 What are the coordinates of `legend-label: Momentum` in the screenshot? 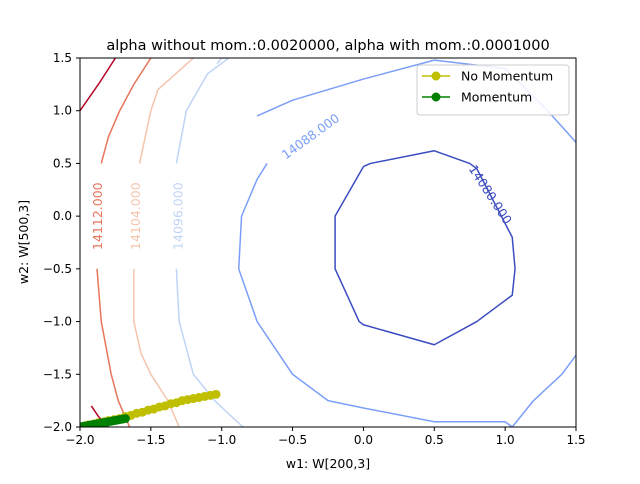 It's located at (496, 97).